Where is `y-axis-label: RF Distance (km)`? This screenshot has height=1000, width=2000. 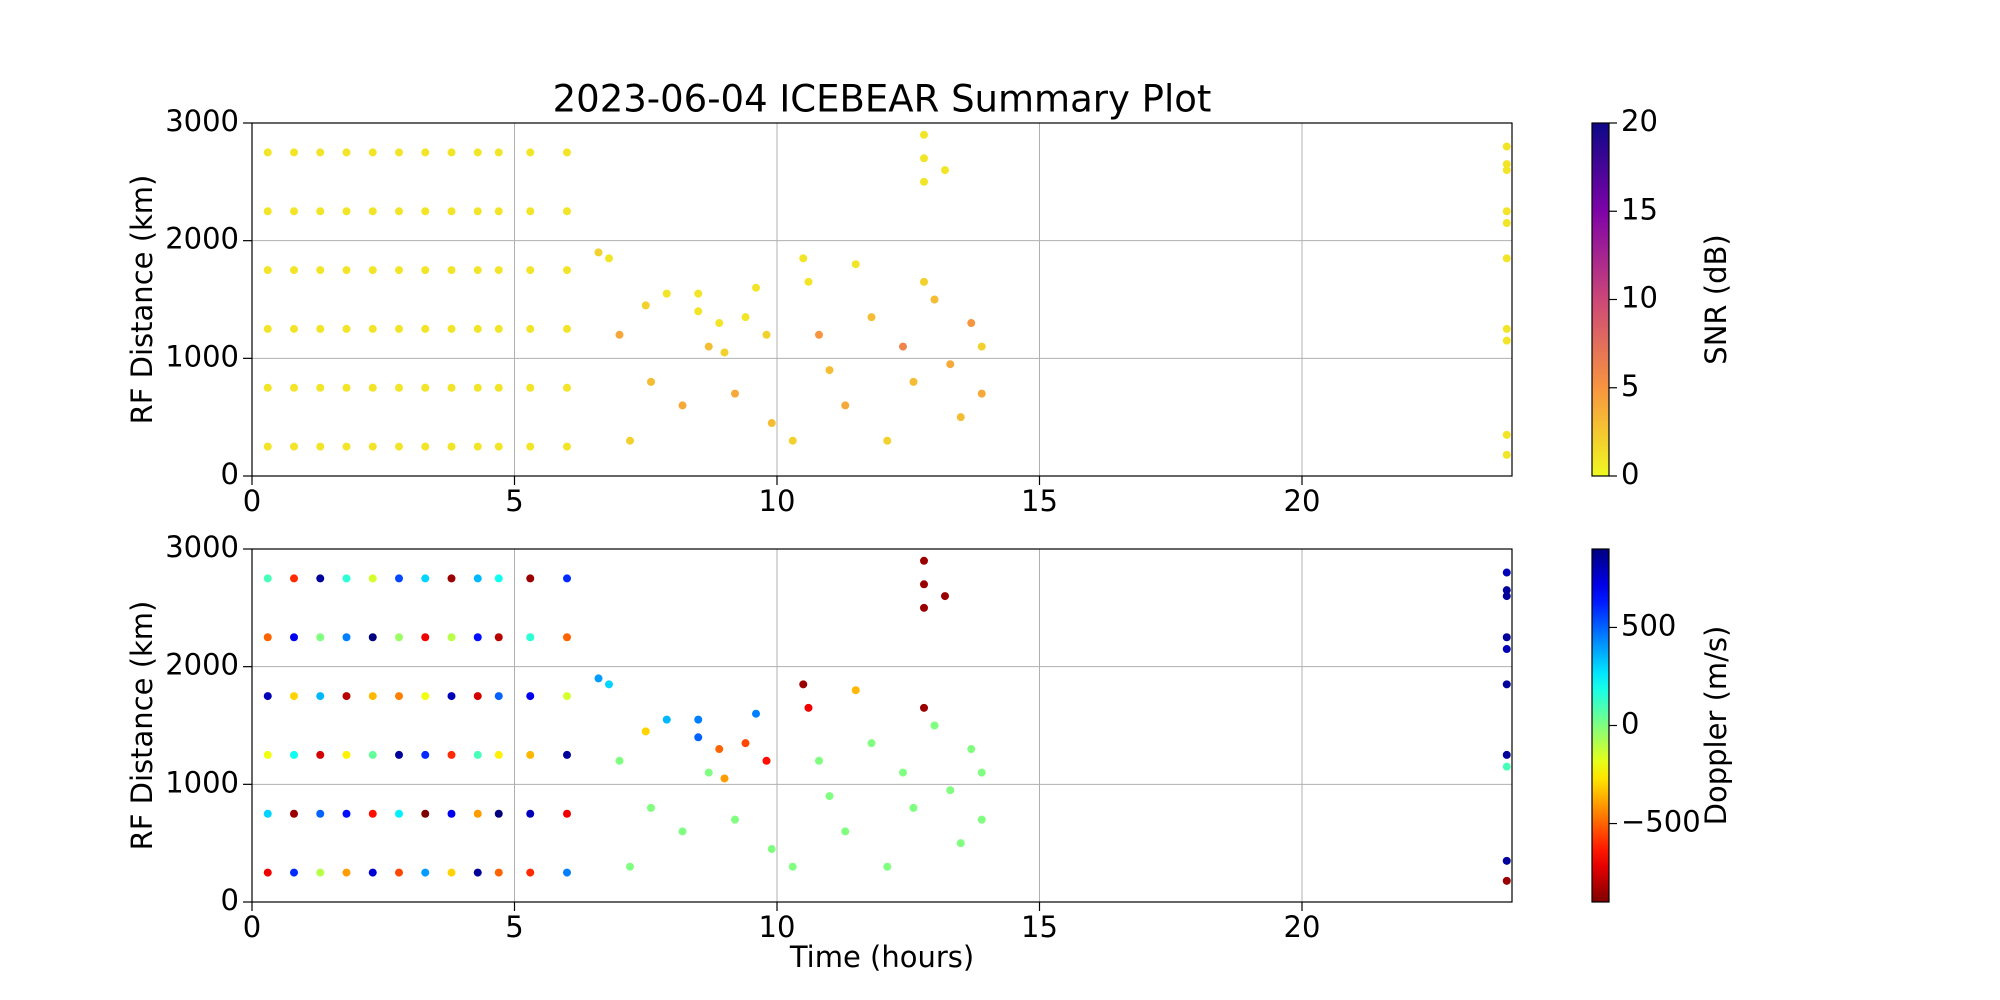
y-axis-label: RF Distance (km) is located at coordinates (142, 300).